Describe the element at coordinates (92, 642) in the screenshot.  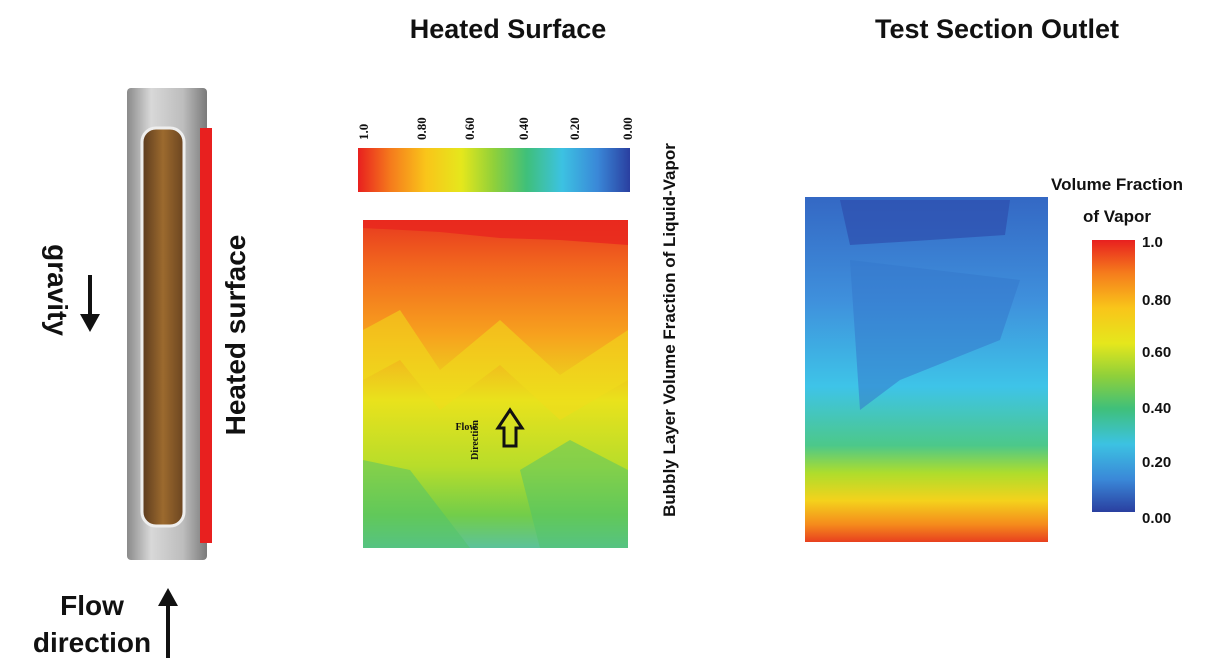
I see `flow-label-line2: direction` at that location.